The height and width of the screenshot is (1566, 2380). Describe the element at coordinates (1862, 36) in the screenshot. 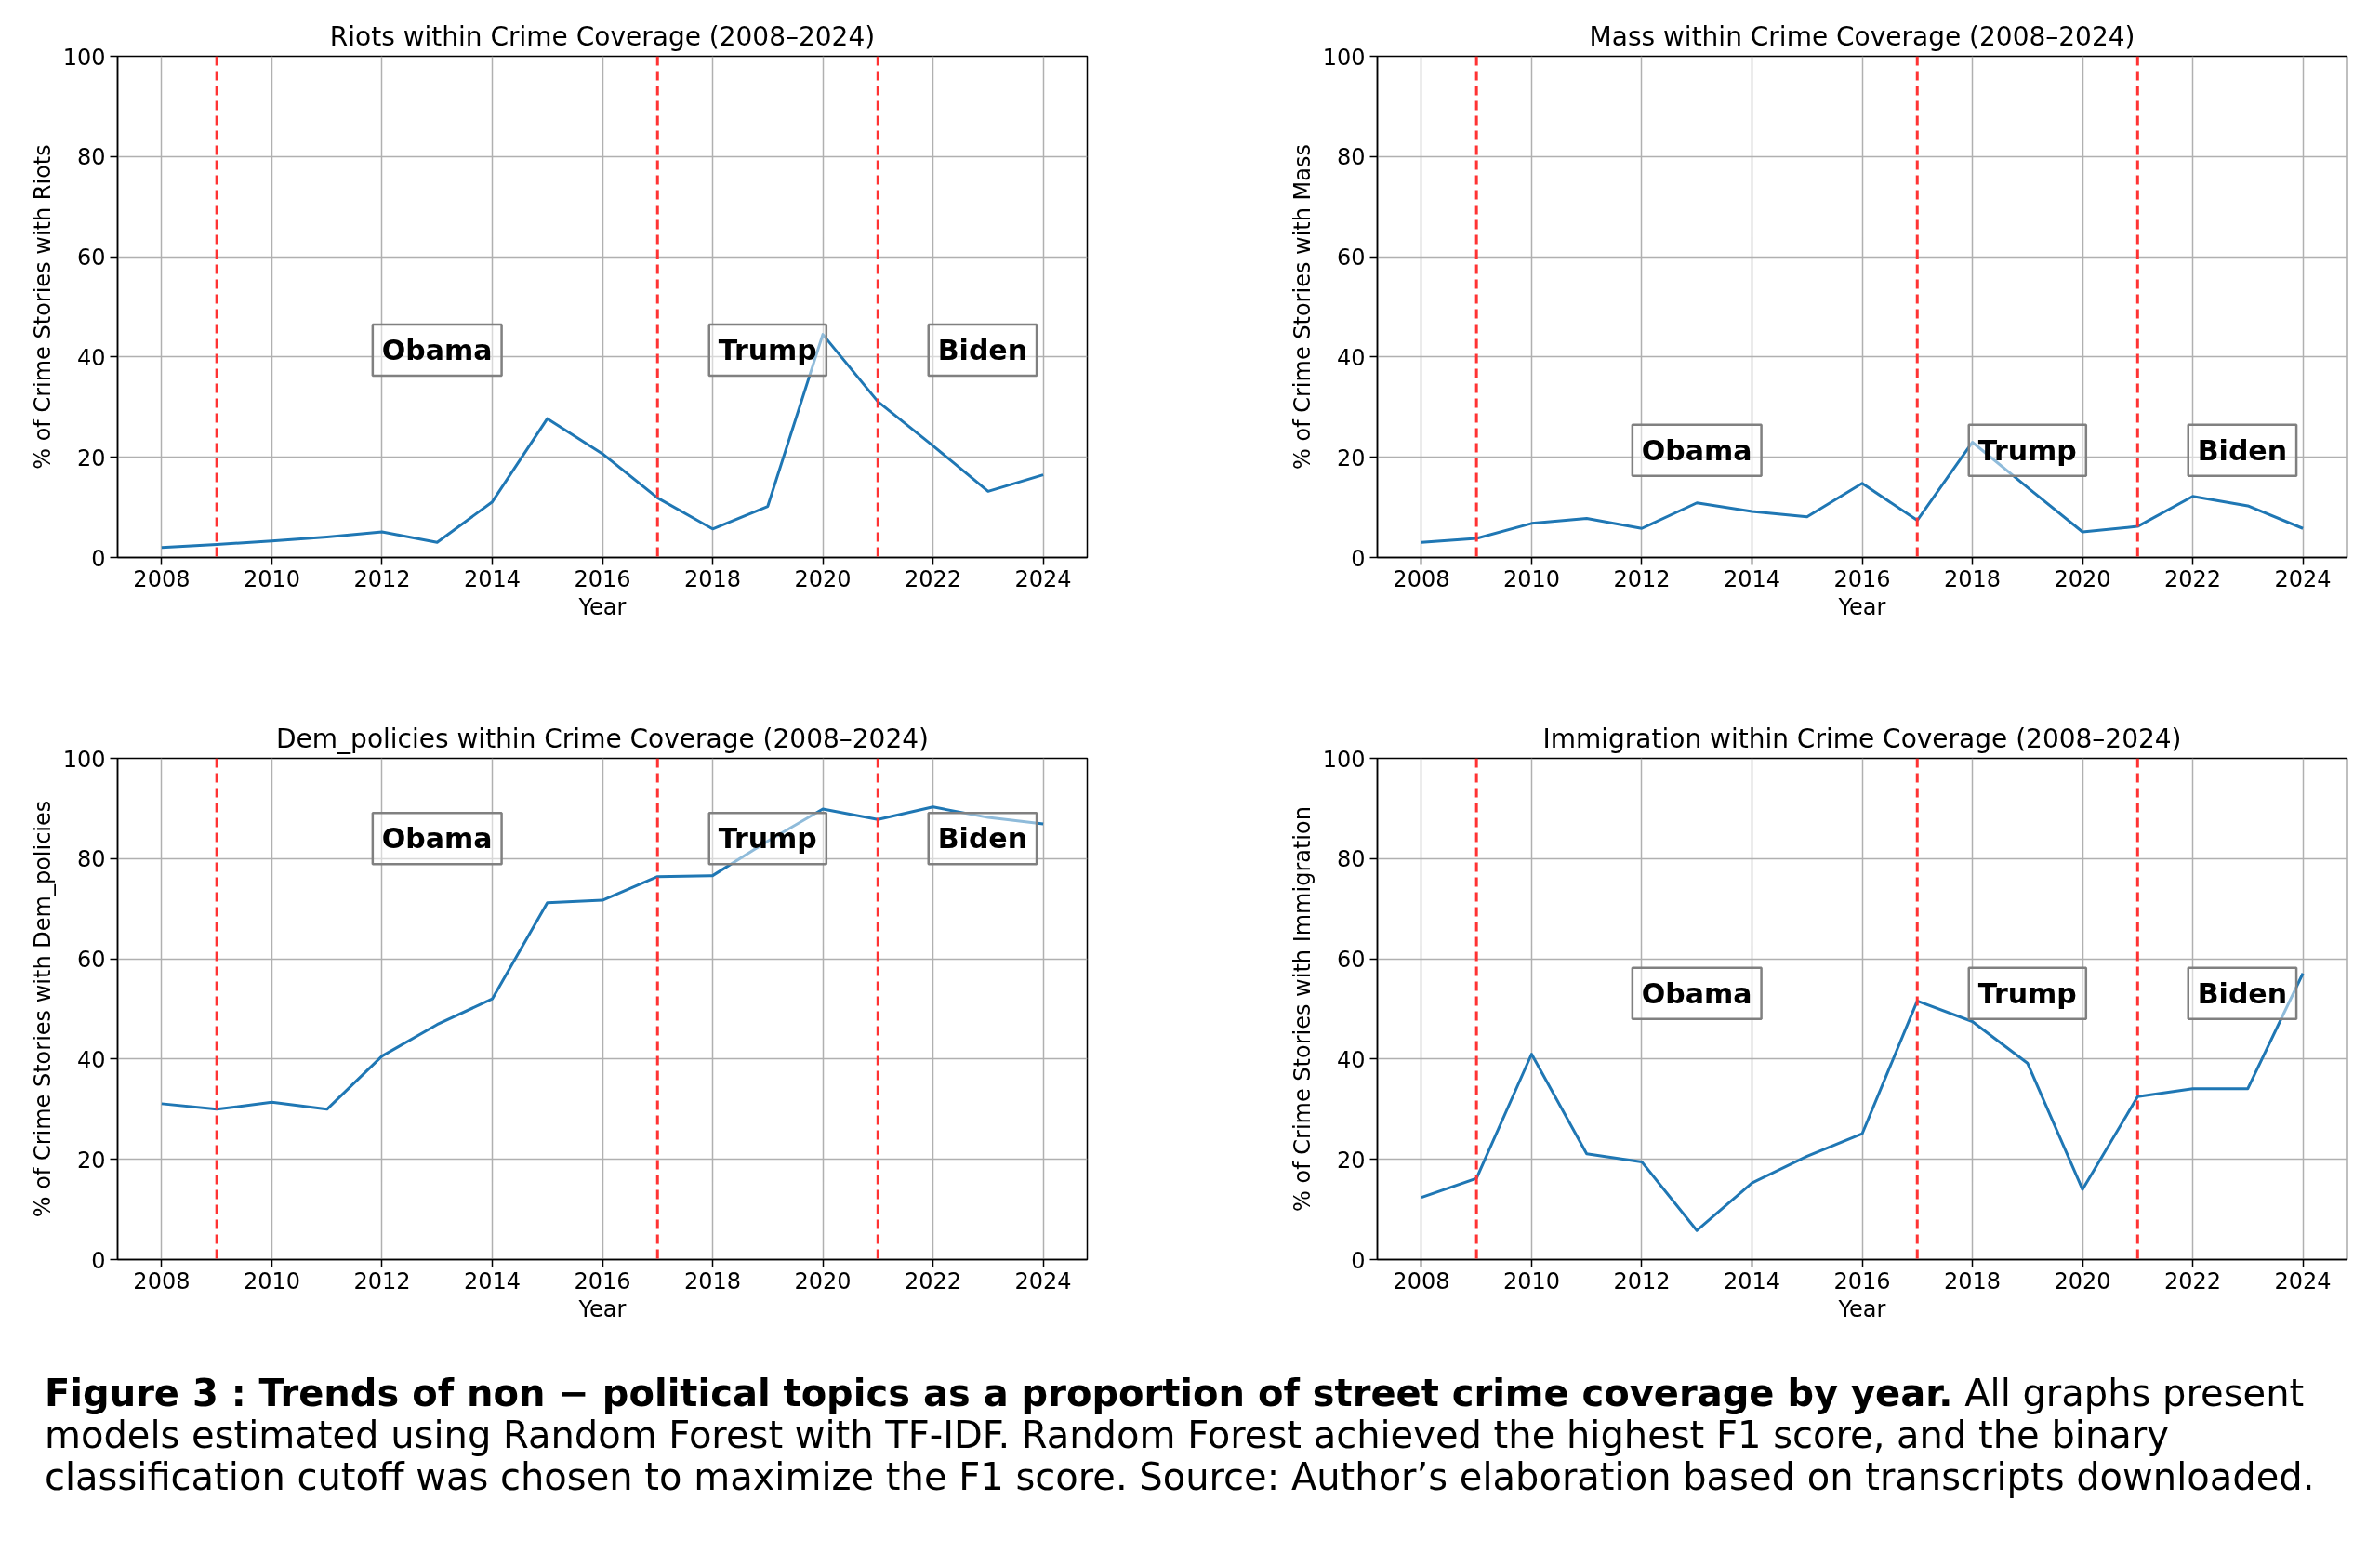

I see `chart-title: Mass within Crime Coverage (2008–2024)` at that location.